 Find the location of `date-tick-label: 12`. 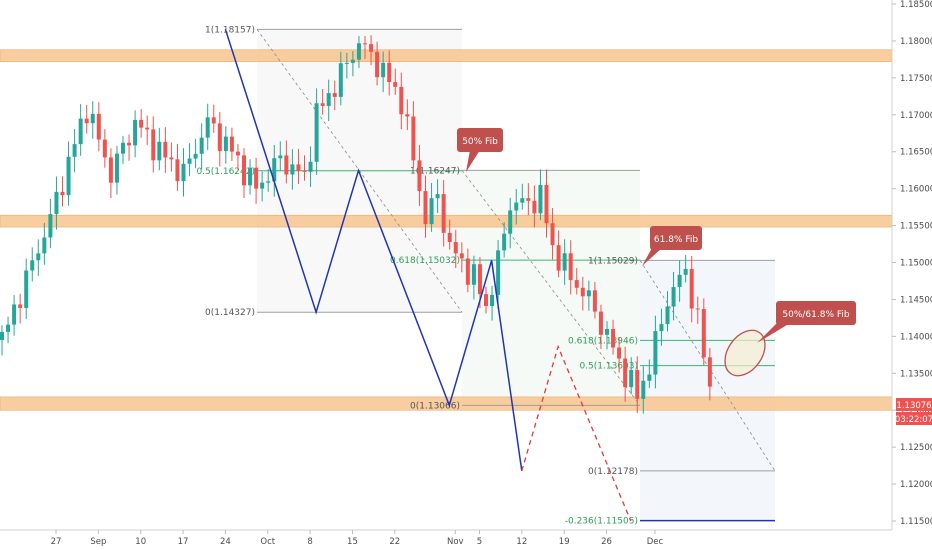

date-tick-label: 12 is located at coordinates (521, 542).